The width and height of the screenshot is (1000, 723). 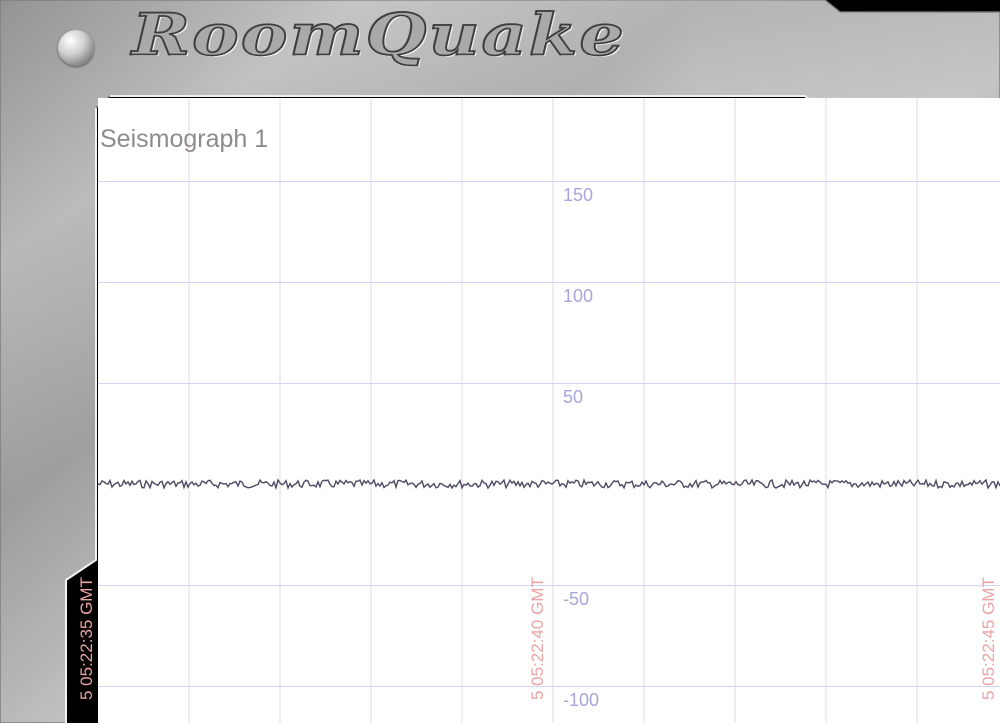 What do you see at coordinates (184, 139) in the screenshot?
I see `seismograph-title: Seismograph 1` at bounding box center [184, 139].